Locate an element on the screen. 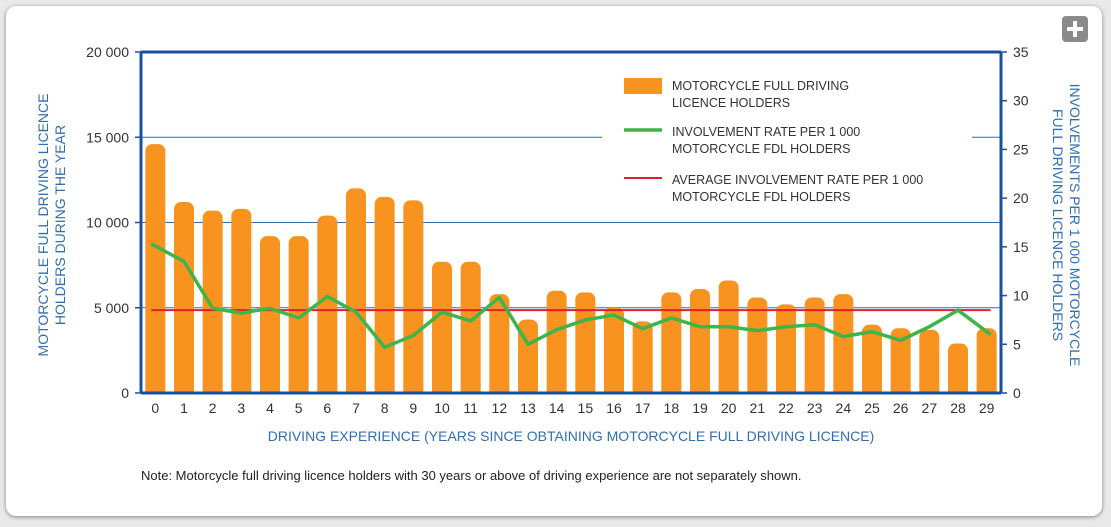 The height and width of the screenshot is (527, 1111). x-tick-label: 13 is located at coordinates (528, 408).